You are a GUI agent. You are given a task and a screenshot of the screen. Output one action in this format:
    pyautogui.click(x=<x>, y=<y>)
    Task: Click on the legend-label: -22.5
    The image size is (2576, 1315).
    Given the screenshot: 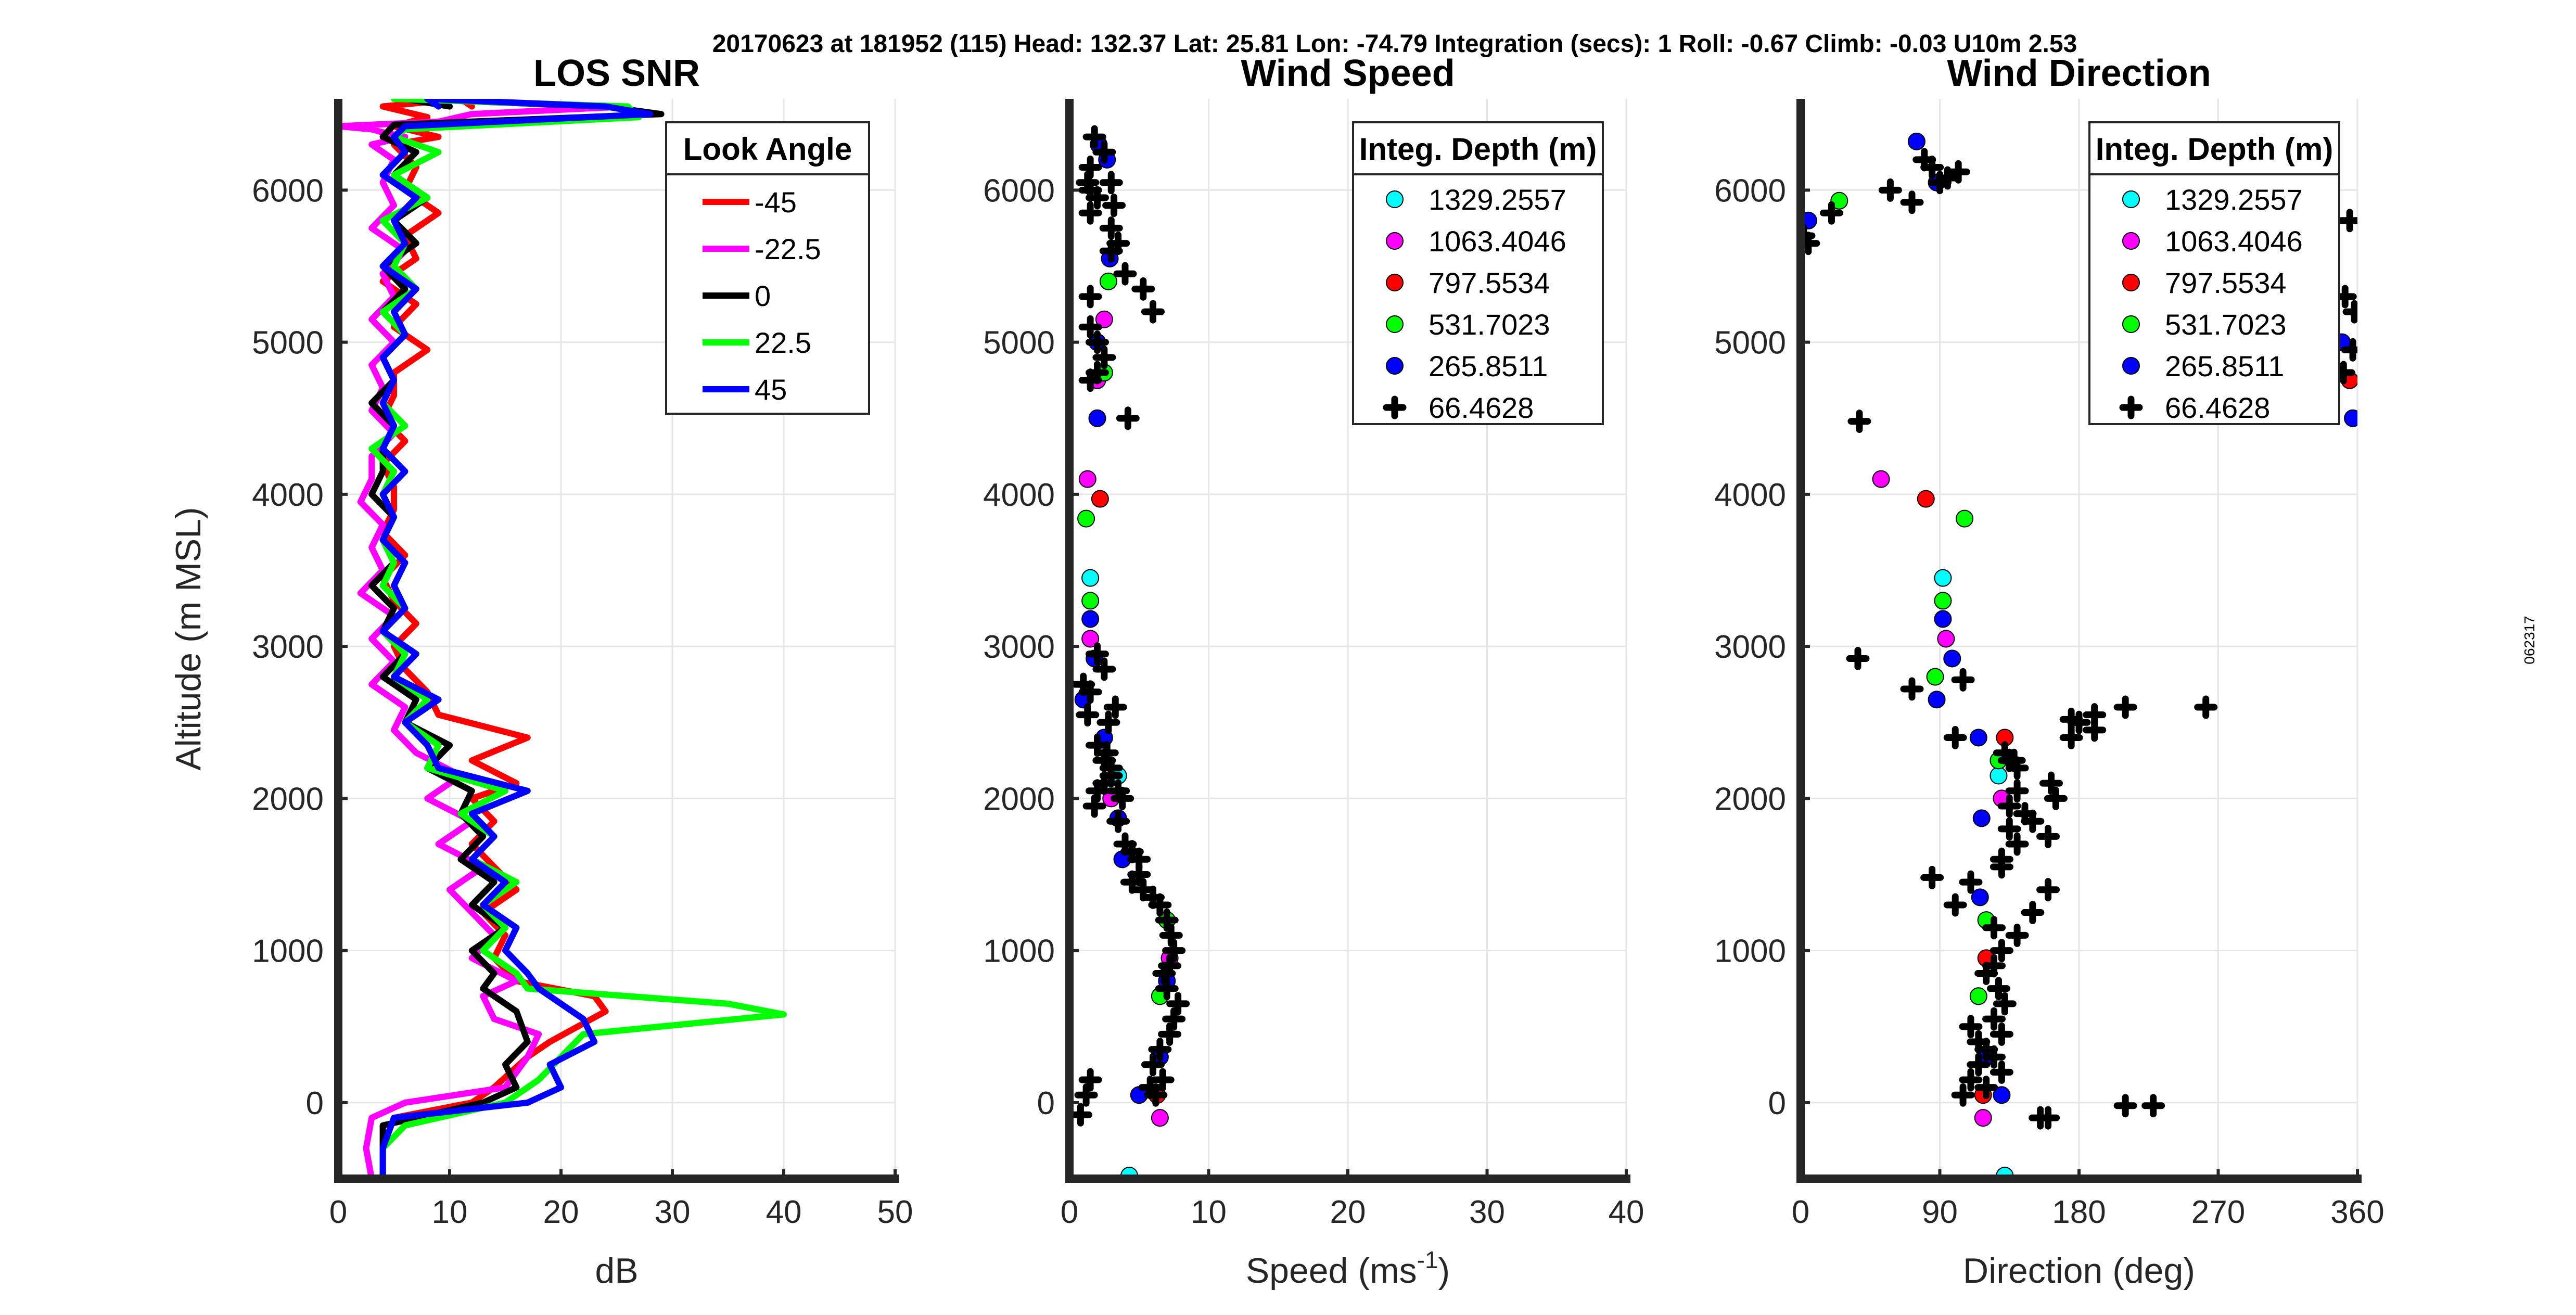 What is the action you would take?
    pyautogui.click(x=788, y=249)
    